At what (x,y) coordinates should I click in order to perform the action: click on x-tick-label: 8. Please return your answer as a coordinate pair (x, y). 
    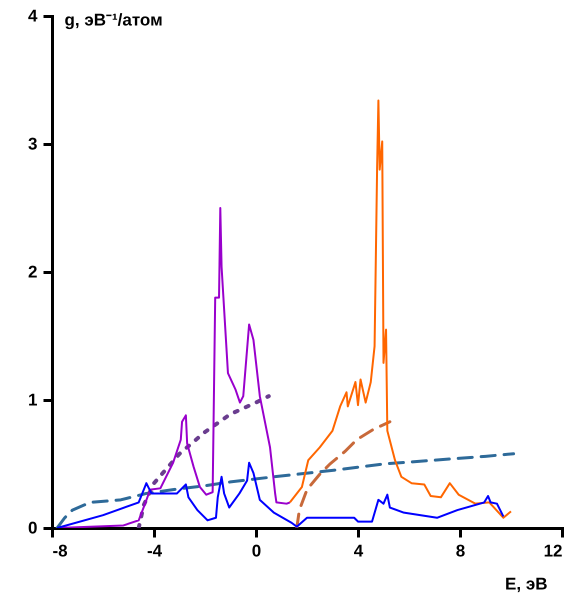
    Looking at the image, I should click on (461, 551).